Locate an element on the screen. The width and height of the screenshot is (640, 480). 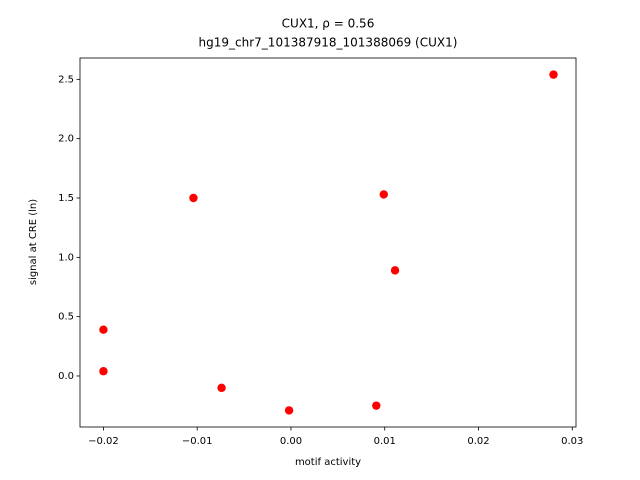
y-tick-label: 0.0 is located at coordinates (66, 376).